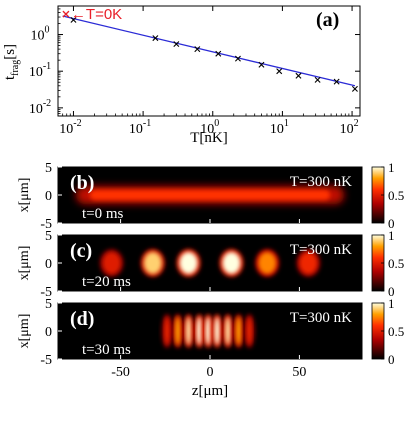 Image resolution: width=411 pixels, height=427 pixels. Describe the element at coordinates (70, 127) in the screenshot. I see `x-tick-label: 10⁻²` at that location.